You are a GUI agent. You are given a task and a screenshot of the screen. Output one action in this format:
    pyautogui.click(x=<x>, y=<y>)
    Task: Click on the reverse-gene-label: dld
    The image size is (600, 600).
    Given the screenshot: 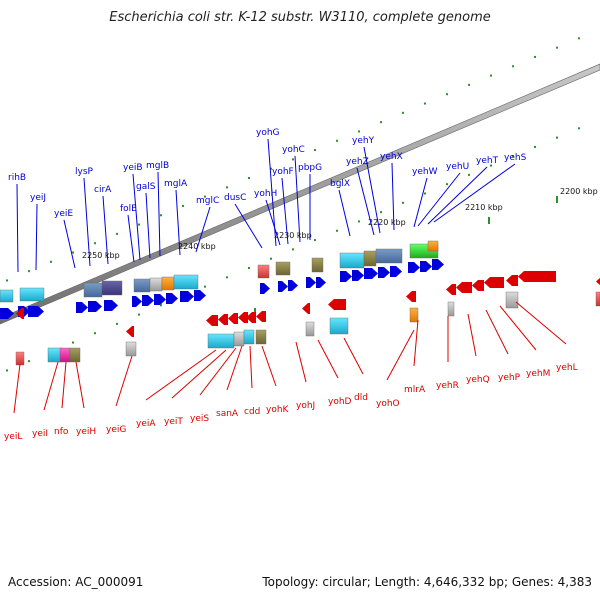 What is the action you would take?
    pyautogui.click(x=361, y=398)
    